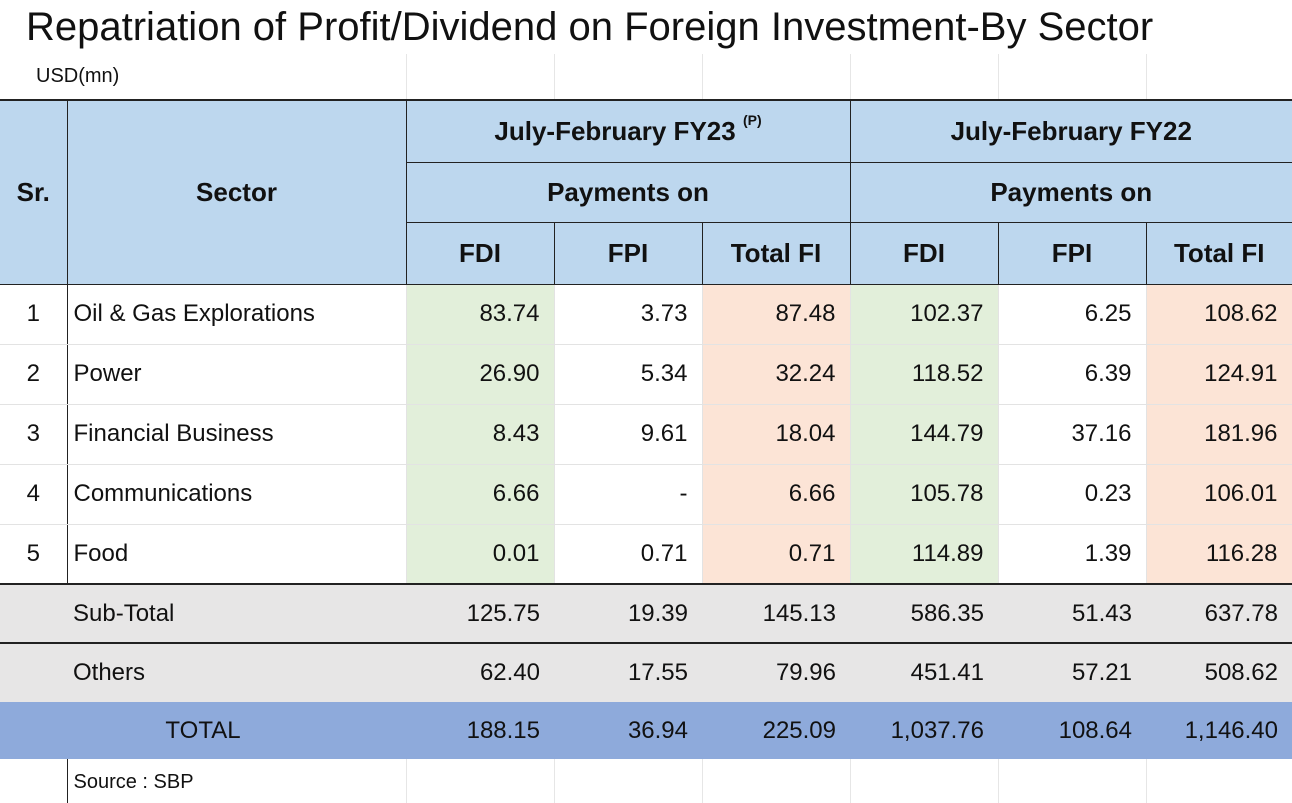 The height and width of the screenshot is (803, 1292). What do you see at coordinates (1072, 374) in the screenshot?
I see `cell-fpi-fy22: 6.39` at bounding box center [1072, 374].